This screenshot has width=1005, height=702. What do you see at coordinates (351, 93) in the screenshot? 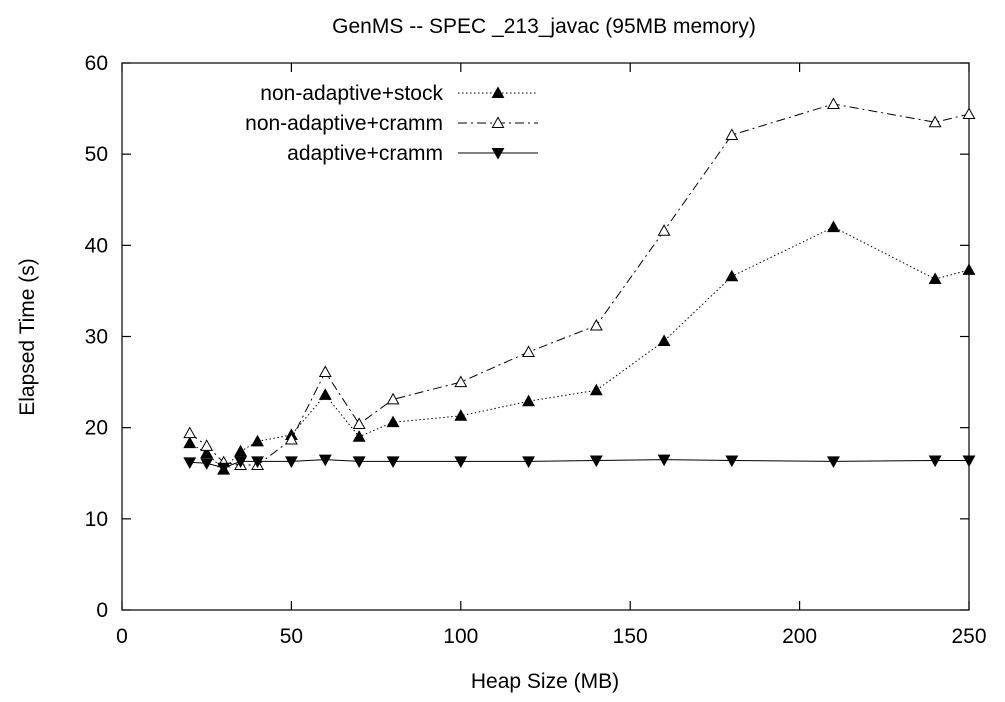
I see `legend-label: non-adaptive+stock` at bounding box center [351, 93].